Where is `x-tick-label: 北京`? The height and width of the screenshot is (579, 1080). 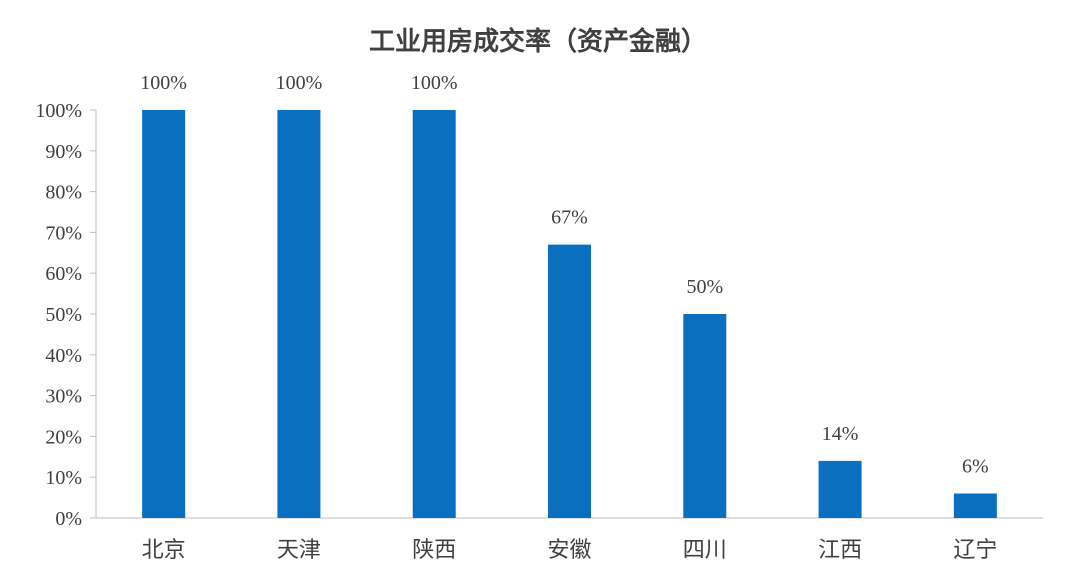 x-tick-label: 北京 is located at coordinates (164, 550).